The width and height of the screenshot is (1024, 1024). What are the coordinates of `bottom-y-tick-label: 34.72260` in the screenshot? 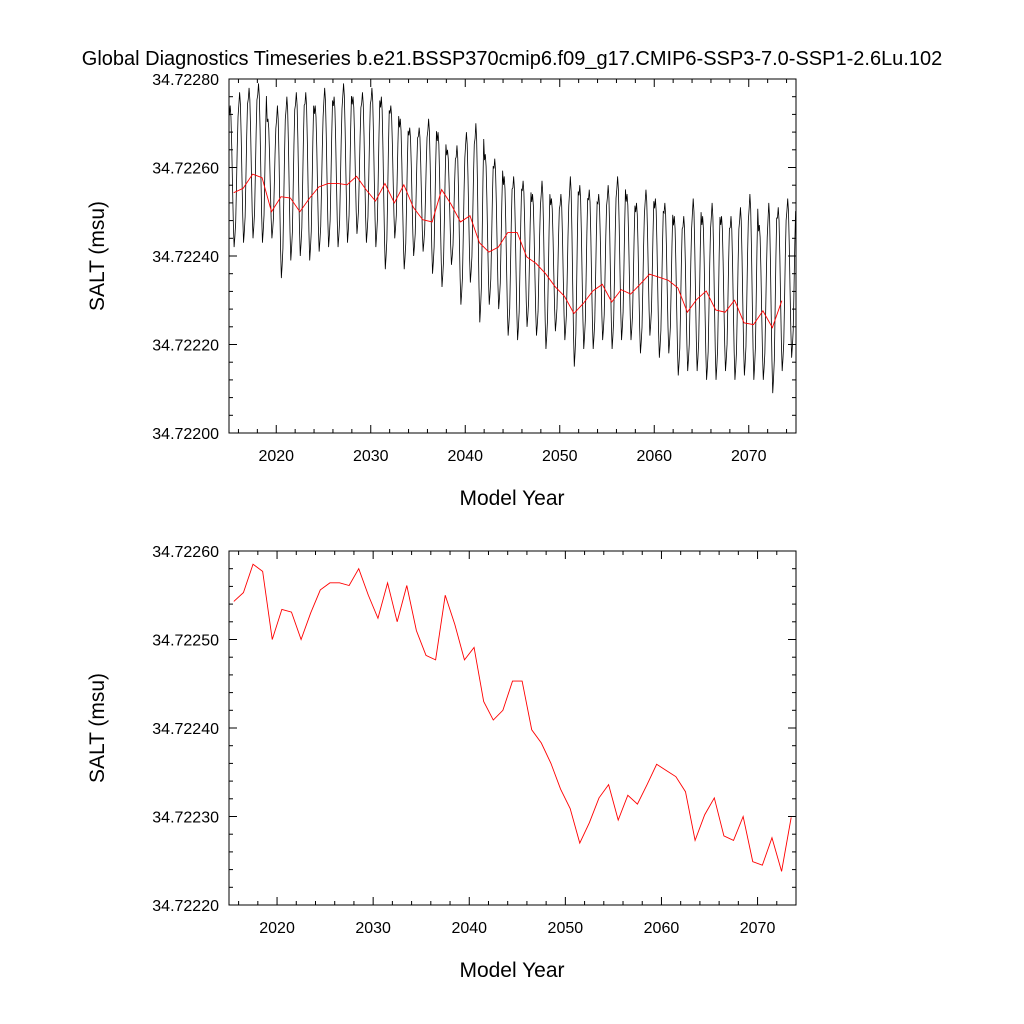 It's located at (185, 552).